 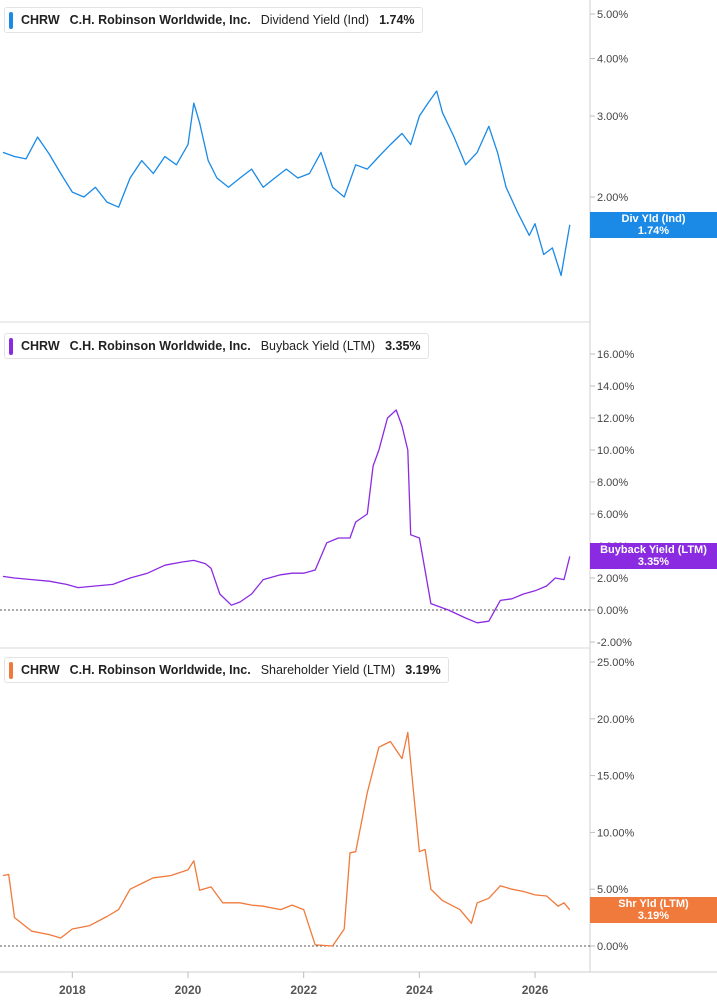 I want to click on y-tick-label: 14.00%, so click(x=616, y=387).